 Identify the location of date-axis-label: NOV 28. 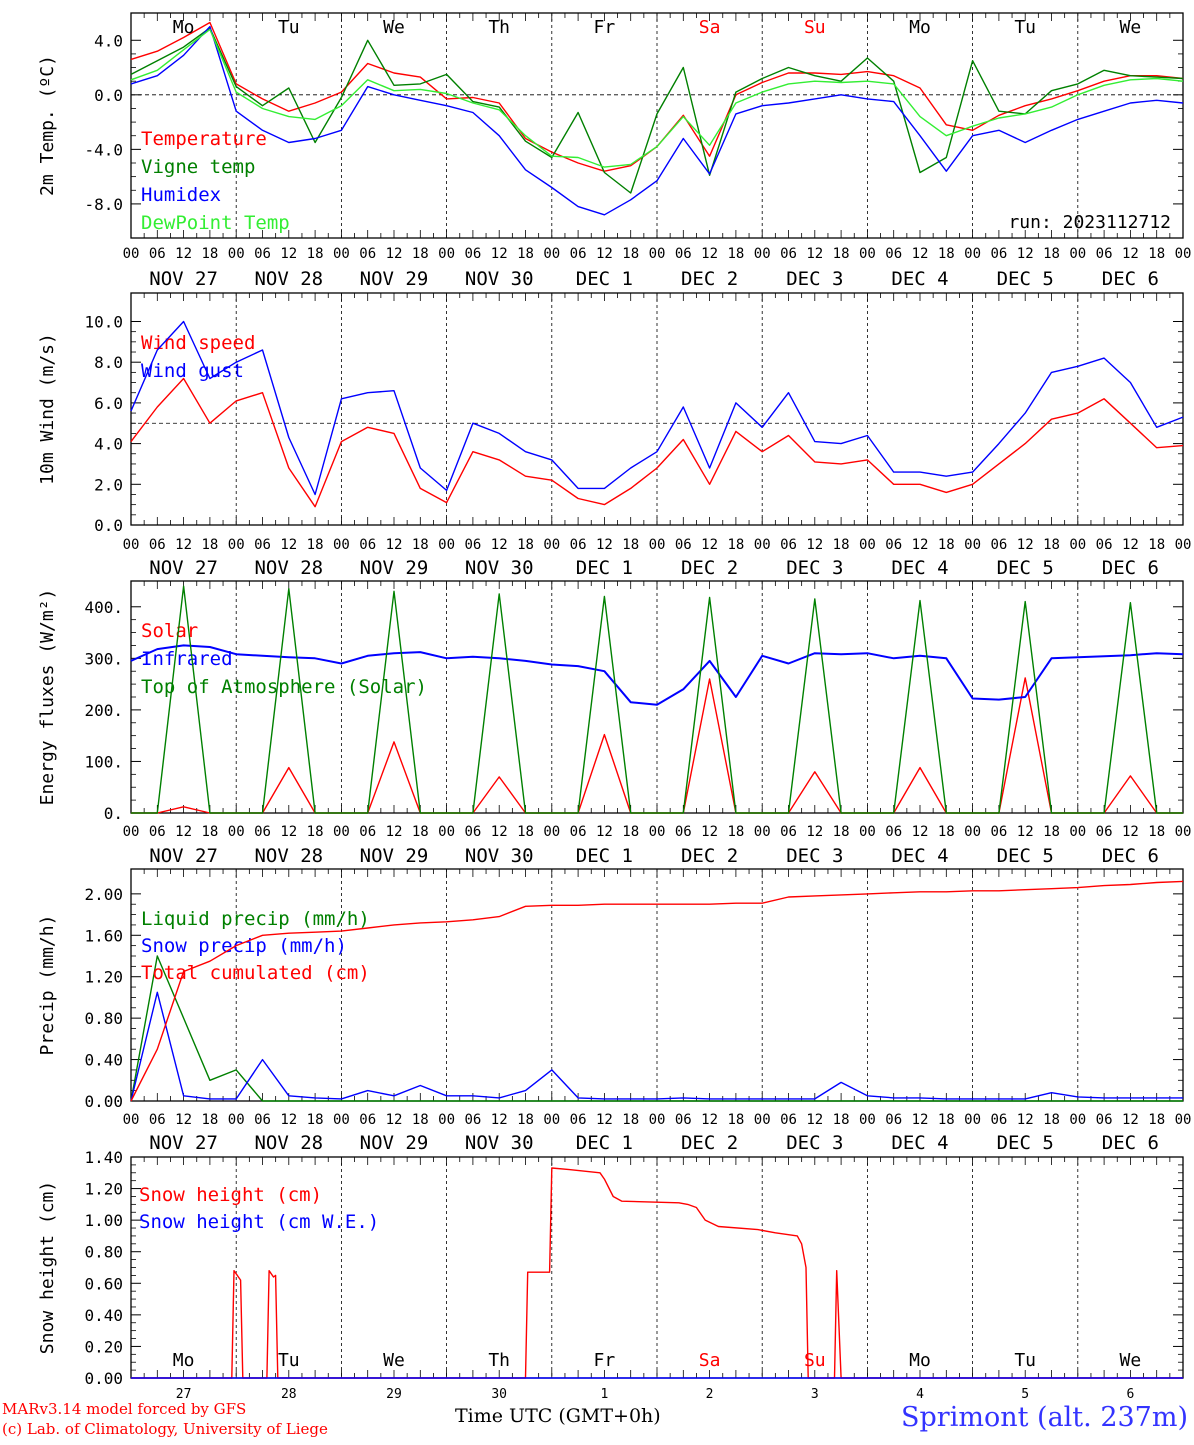
(288, 856).